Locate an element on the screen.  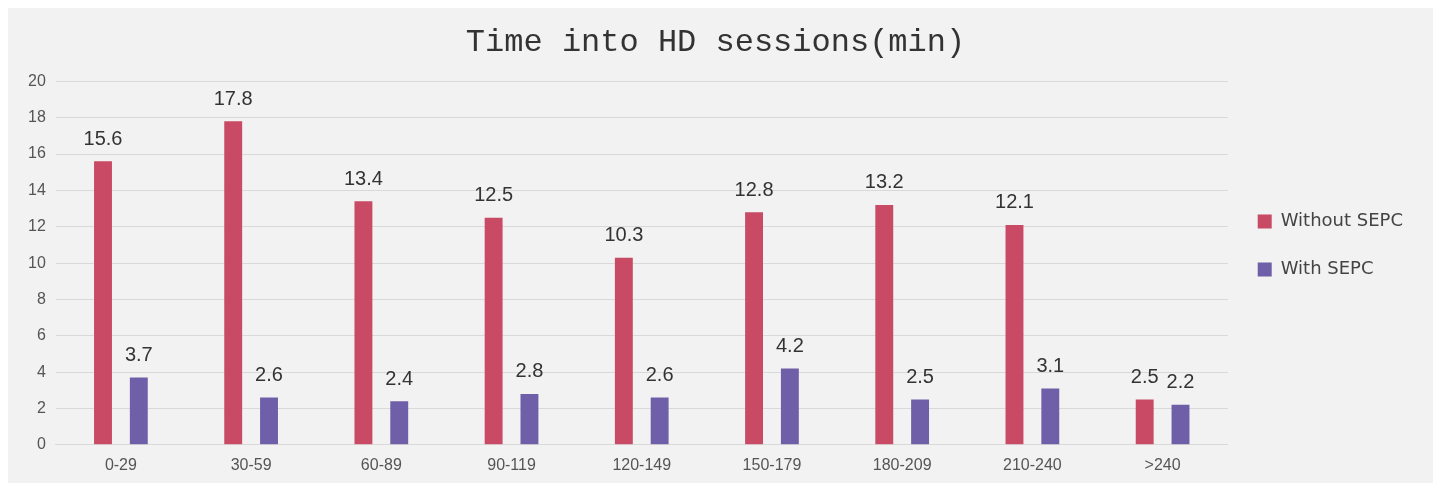
x-tick-label: 30-59 is located at coordinates (251, 464).